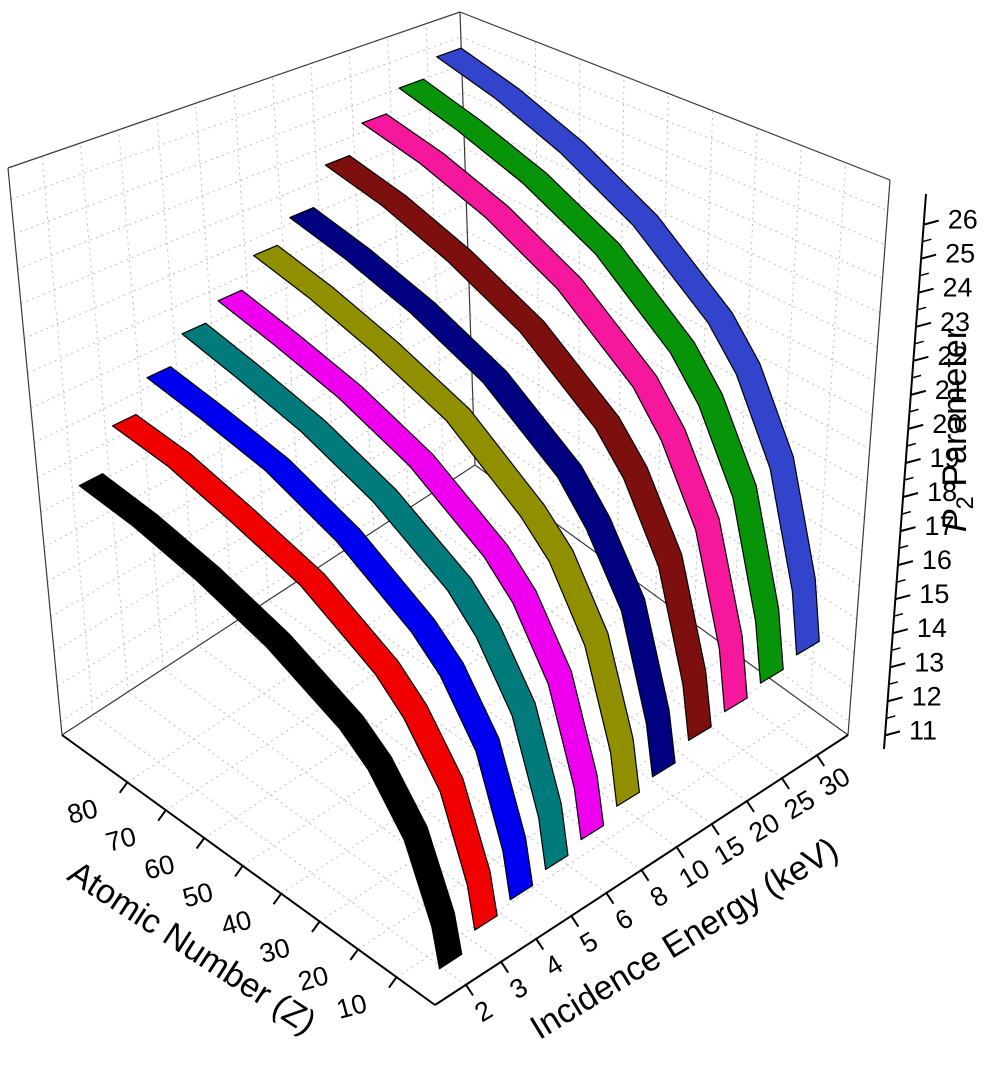  What do you see at coordinates (197, 895) in the screenshot?
I see `tick-label-atomic-number: 50` at bounding box center [197, 895].